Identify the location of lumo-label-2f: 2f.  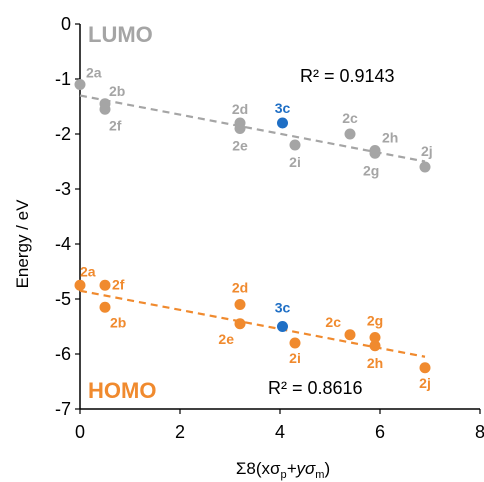
(115, 125).